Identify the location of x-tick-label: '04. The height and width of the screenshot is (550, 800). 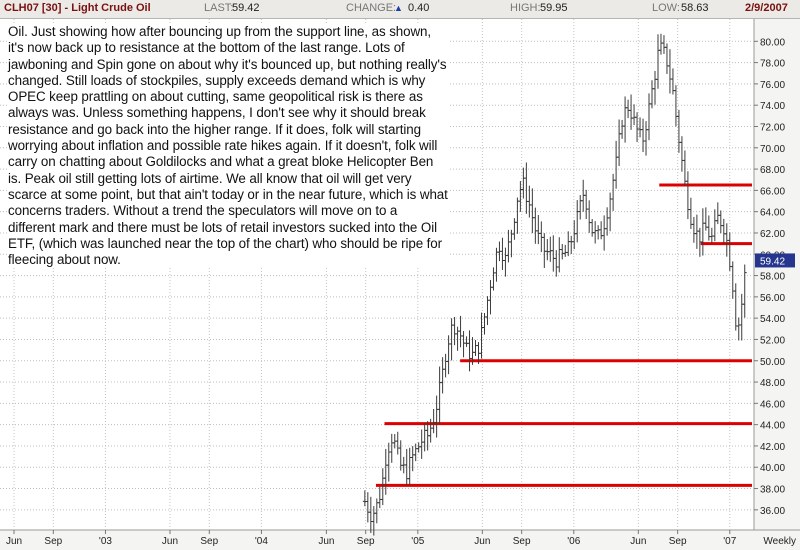
(261, 541).